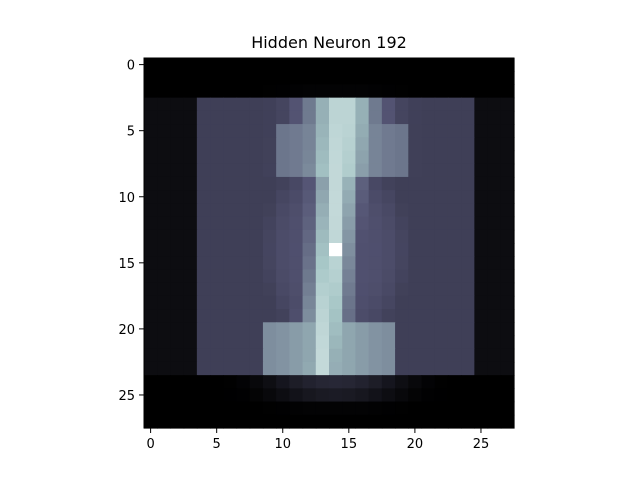 Image resolution: width=640 pixels, height=480 pixels. I want to click on y-tick-10: 10, so click(131, 198).